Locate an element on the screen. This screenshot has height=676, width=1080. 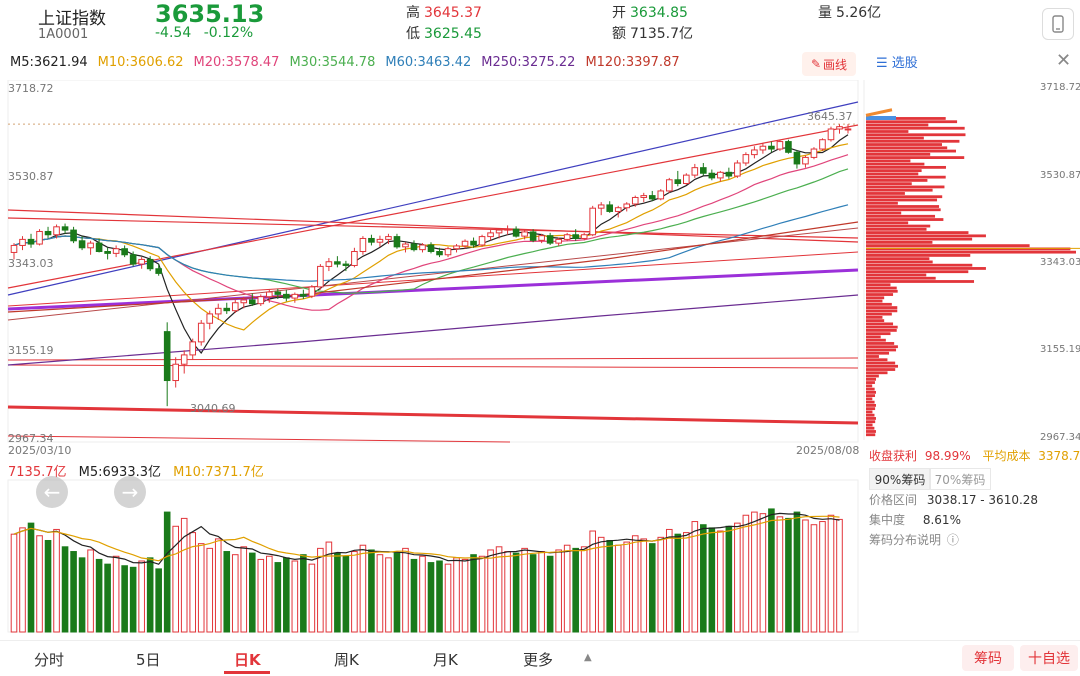
chip-help-link: 筹码分布说明 ⓘ is located at coordinates (914, 539).